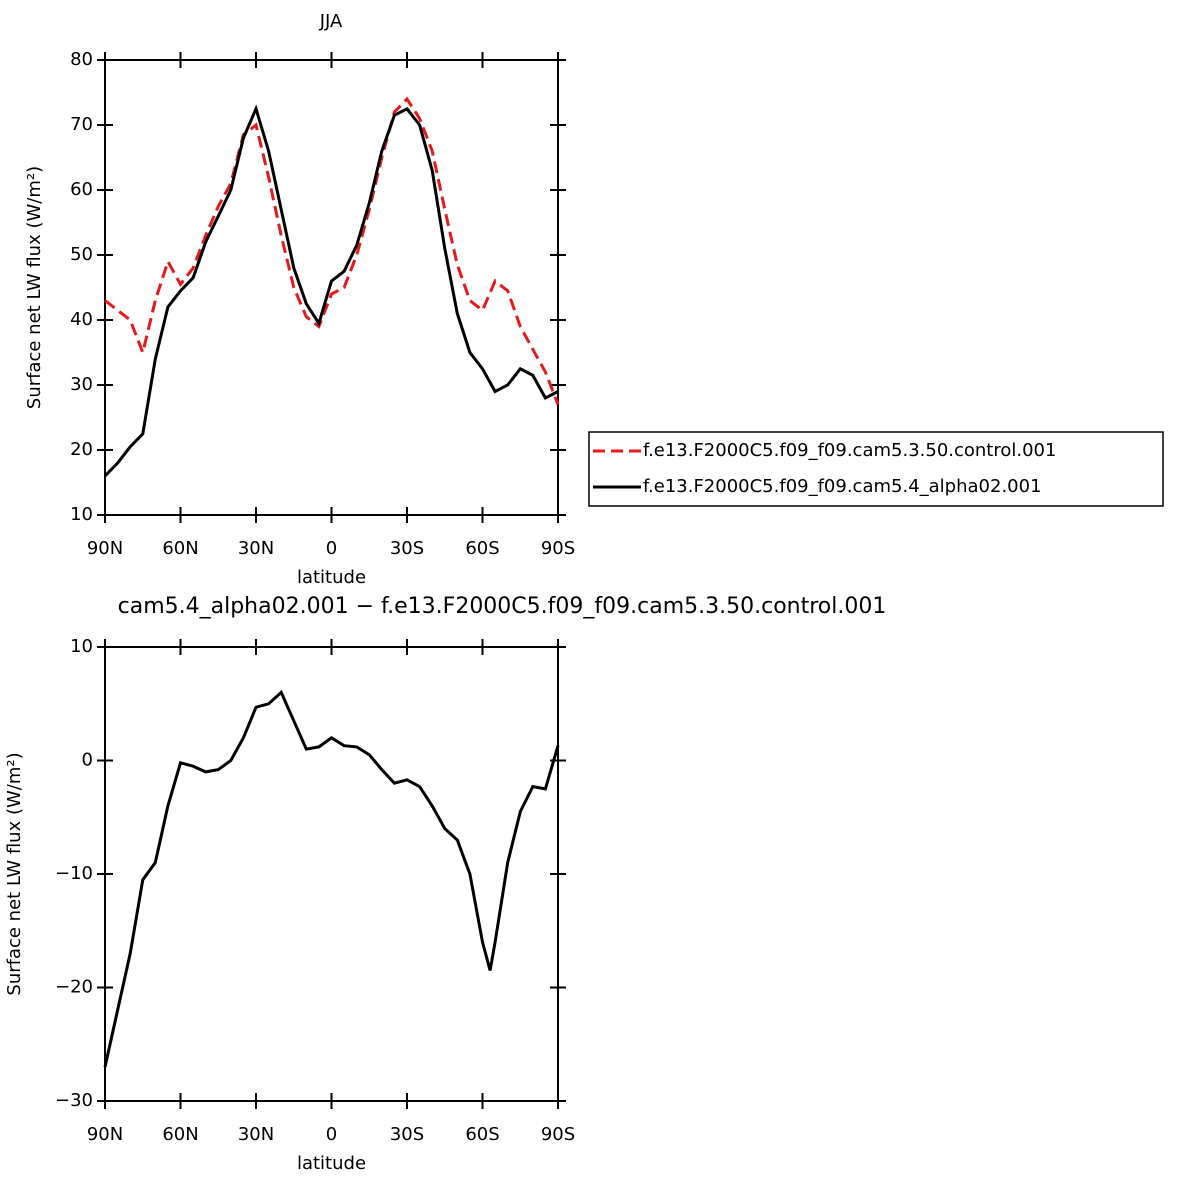 The width and height of the screenshot is (1185, 1185). What do you see at coordinates (876, 469) in the screenshot?
I see `legend-box` at bounding box center [876, 469].